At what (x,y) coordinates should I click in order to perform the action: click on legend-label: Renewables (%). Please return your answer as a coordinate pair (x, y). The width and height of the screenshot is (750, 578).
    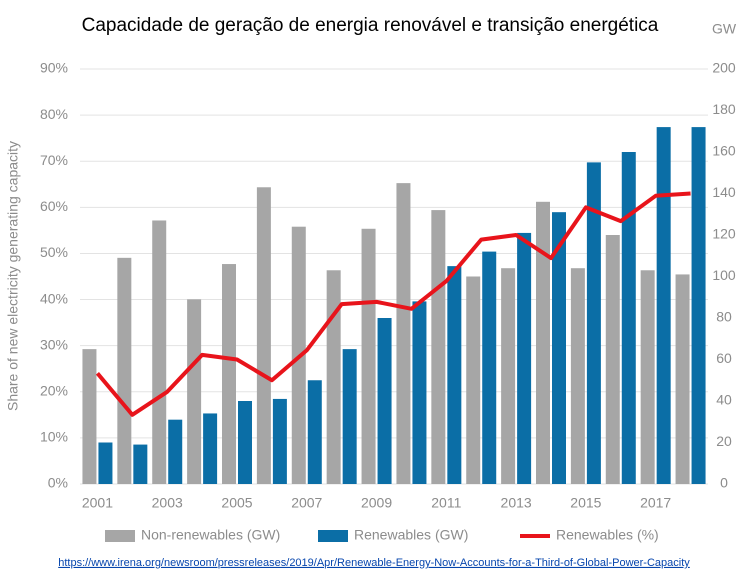
    Looking at the image, I should click on (607, 535).